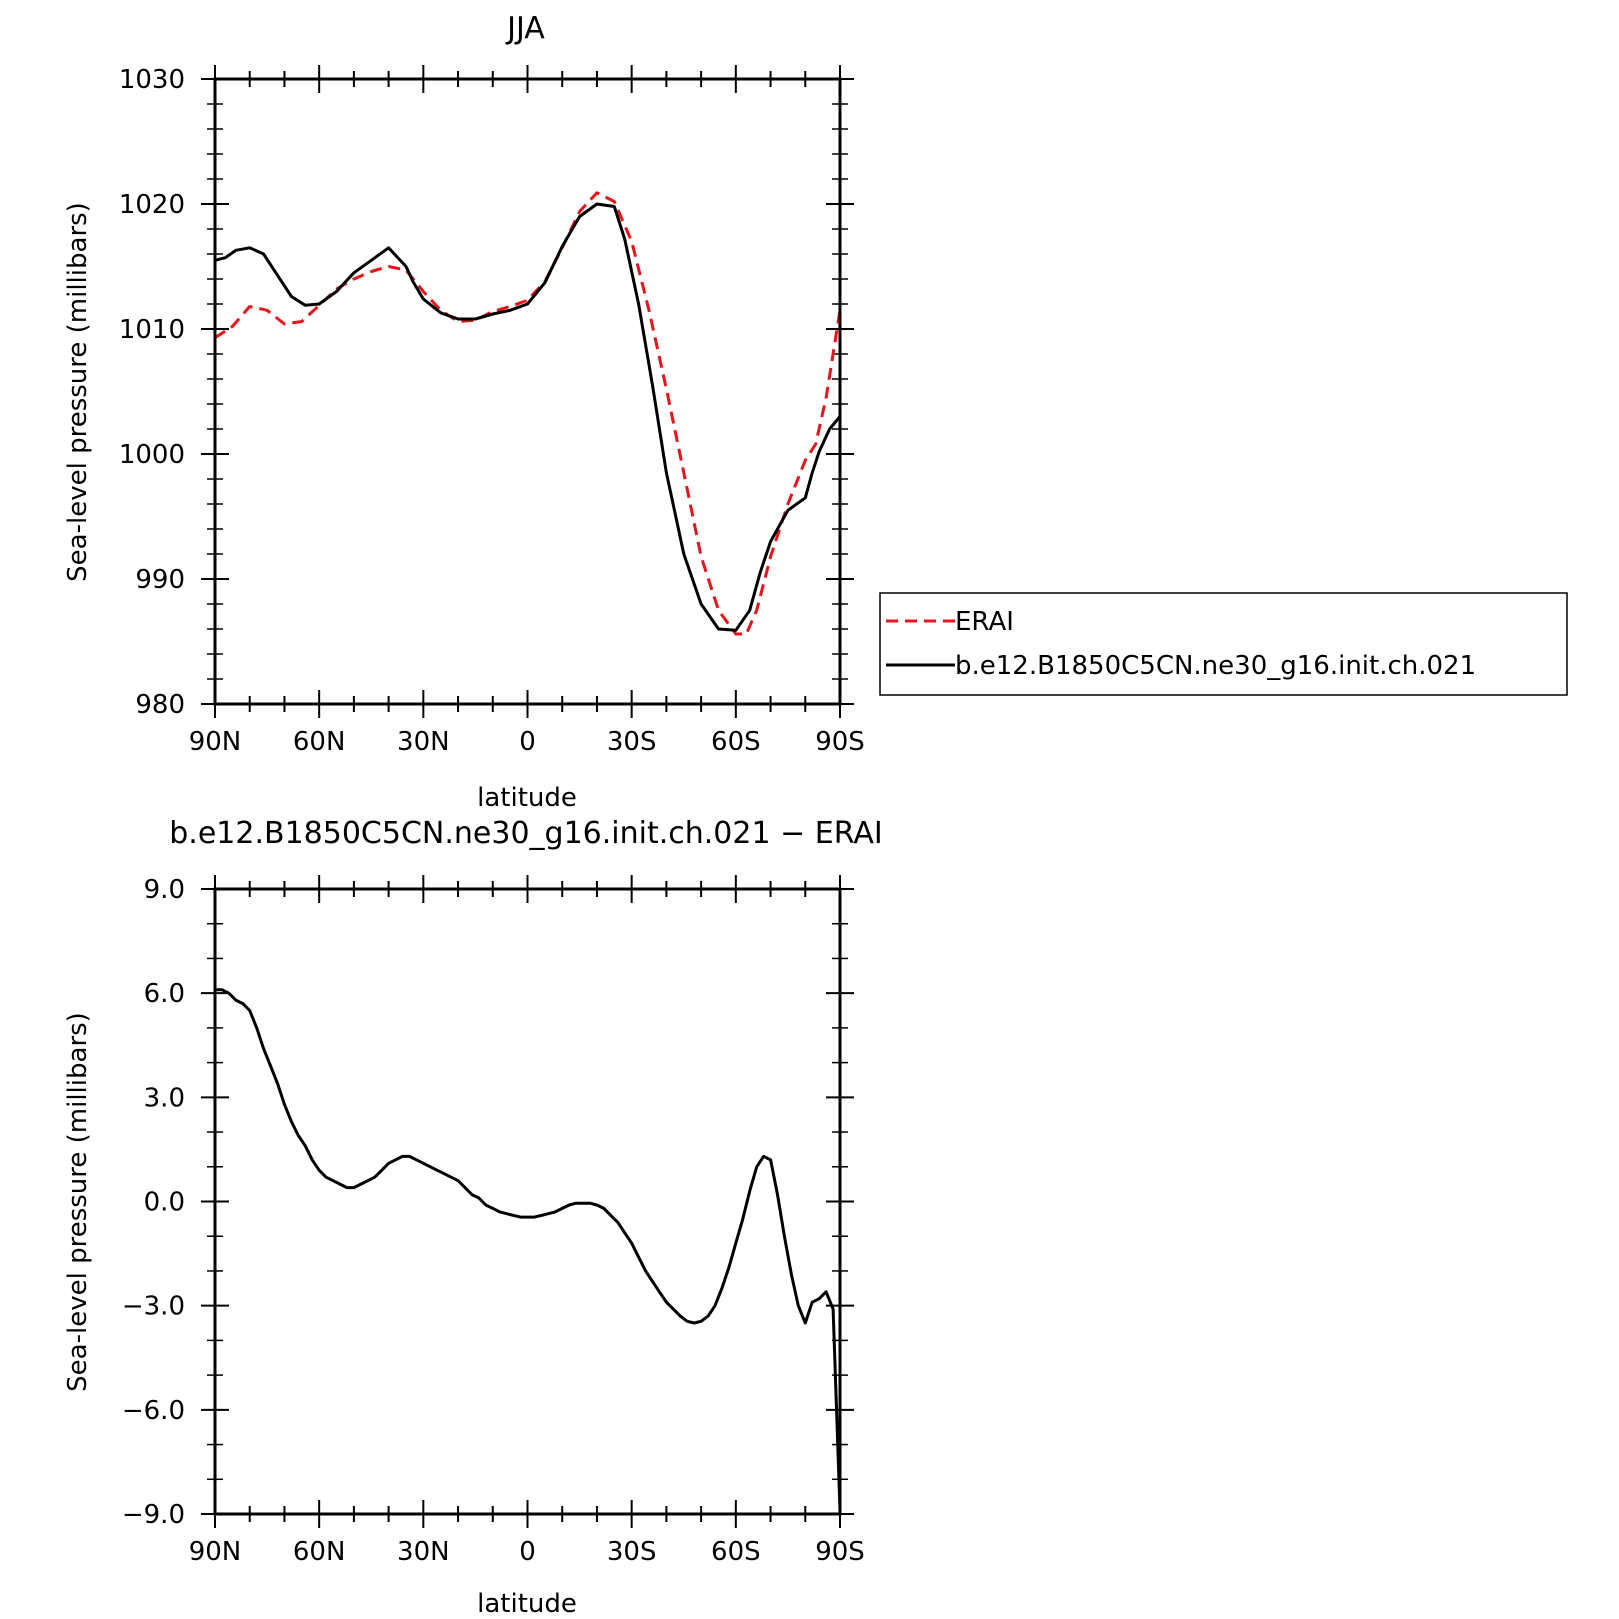 This screenshot has height=1619, width=1619. I want to click on top-panel-lines, so click(527, 413).